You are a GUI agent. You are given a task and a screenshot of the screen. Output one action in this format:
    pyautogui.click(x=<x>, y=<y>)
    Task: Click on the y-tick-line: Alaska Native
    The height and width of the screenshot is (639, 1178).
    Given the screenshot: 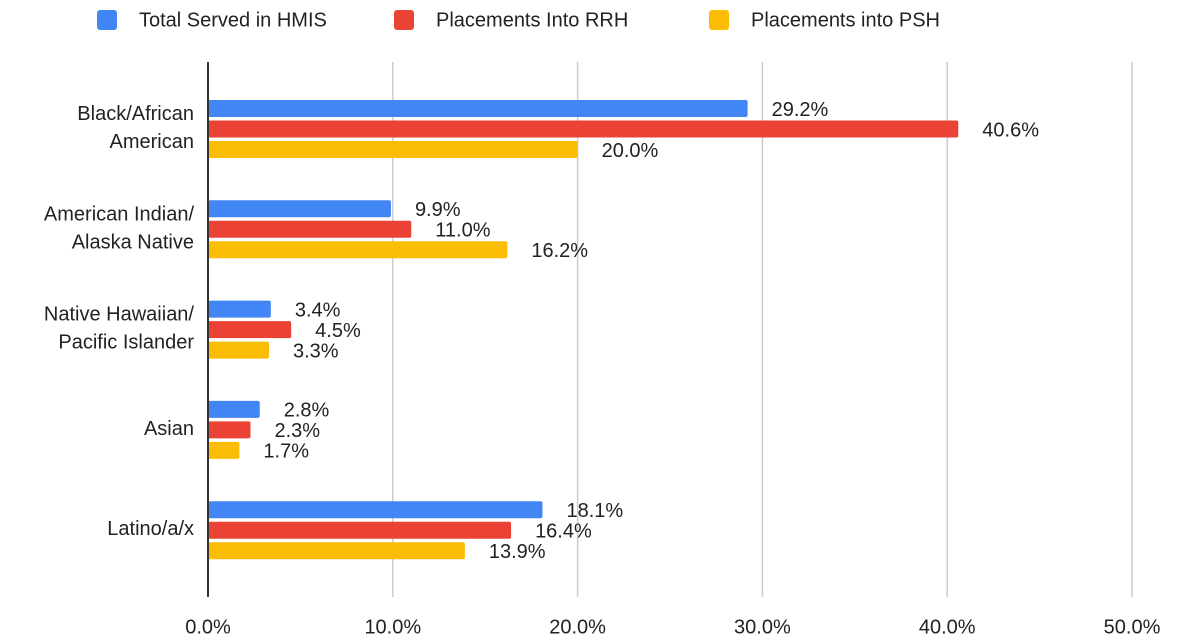 What is the action you would take?
    pyautogui.click(x=133, y=243)
    